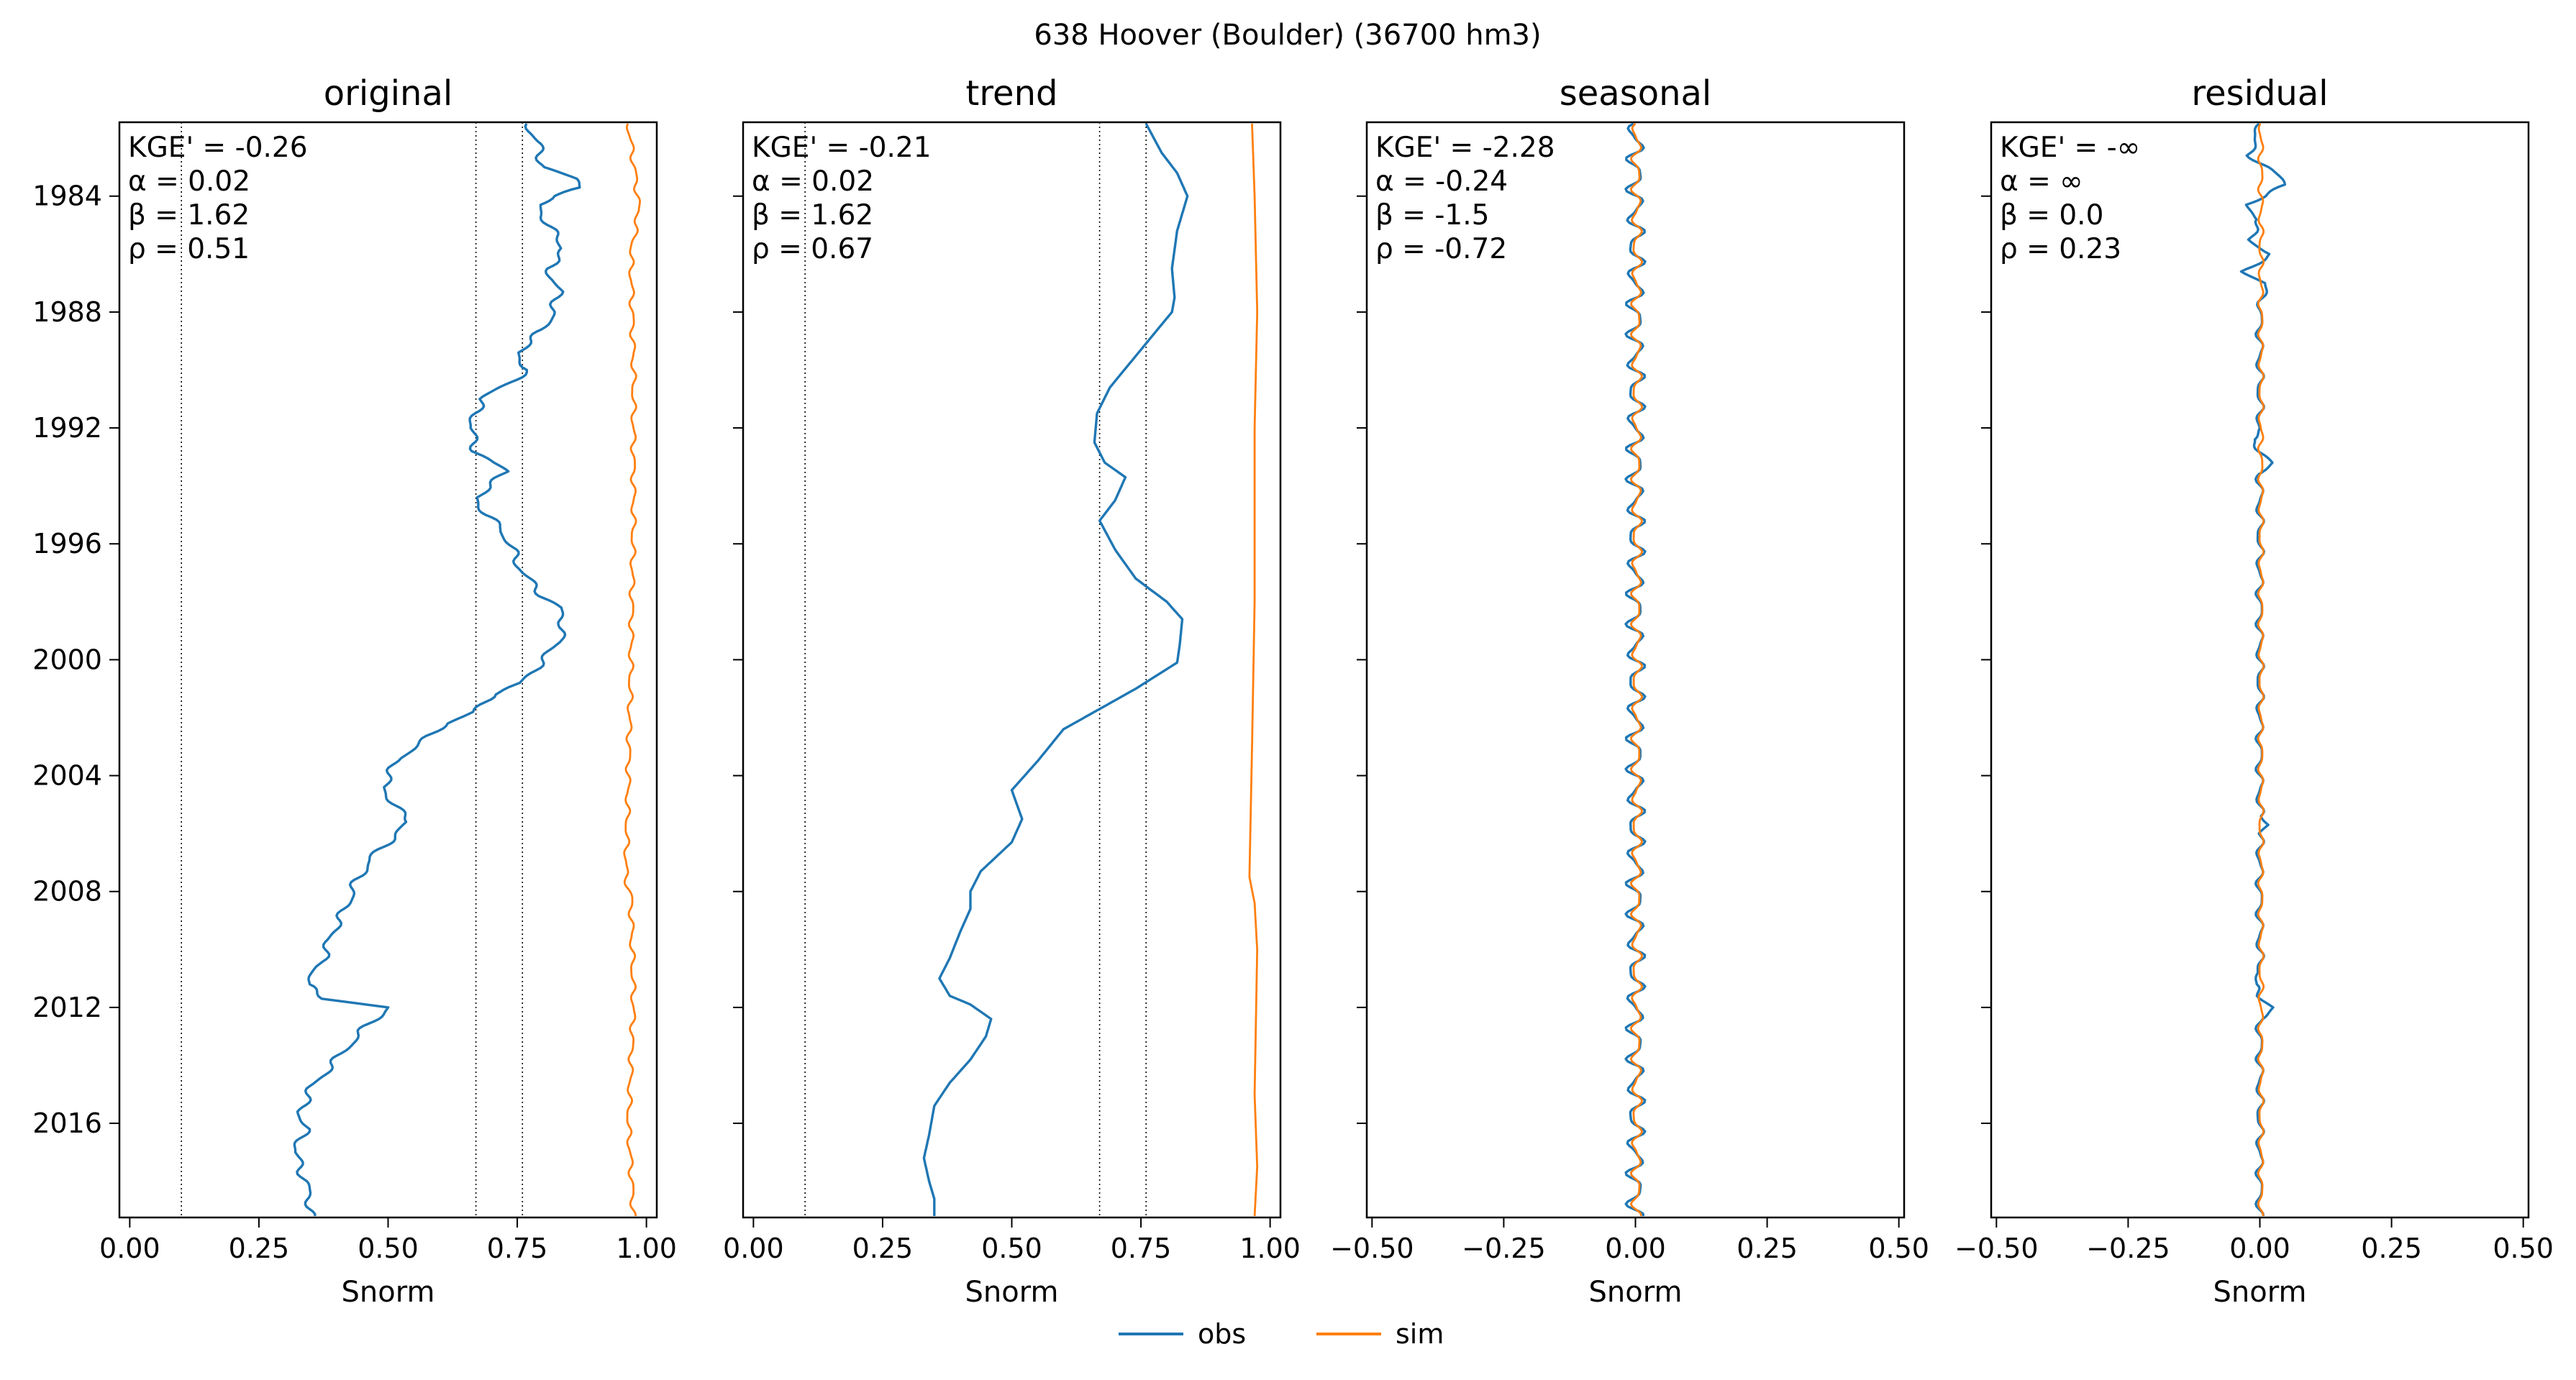 Image resolution: width=2576 pixels, height=1380 pixels. I want to click on stat-annotation: KGE' = -0.26, so click(218, 148).